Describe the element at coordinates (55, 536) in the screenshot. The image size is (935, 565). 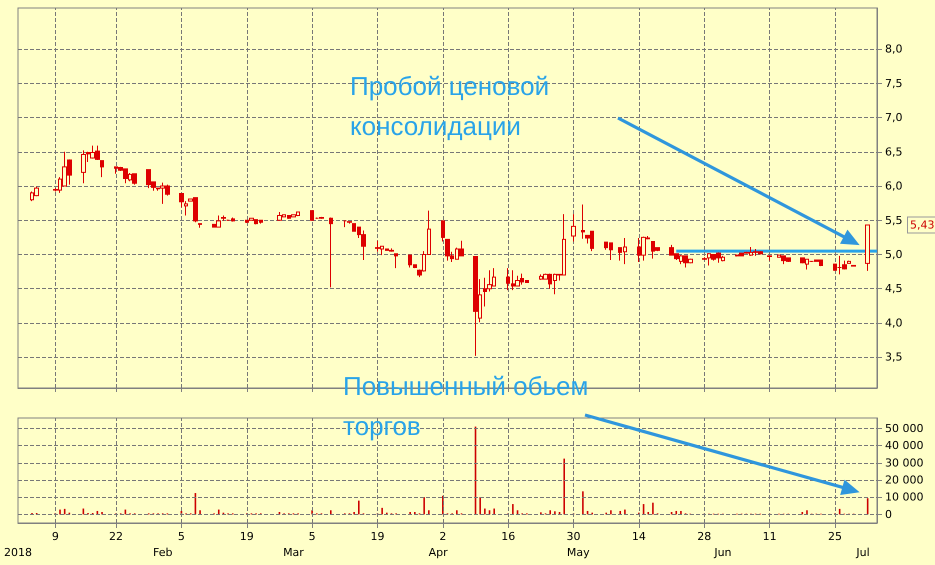
I see `x-tick-label: 9` at that location.